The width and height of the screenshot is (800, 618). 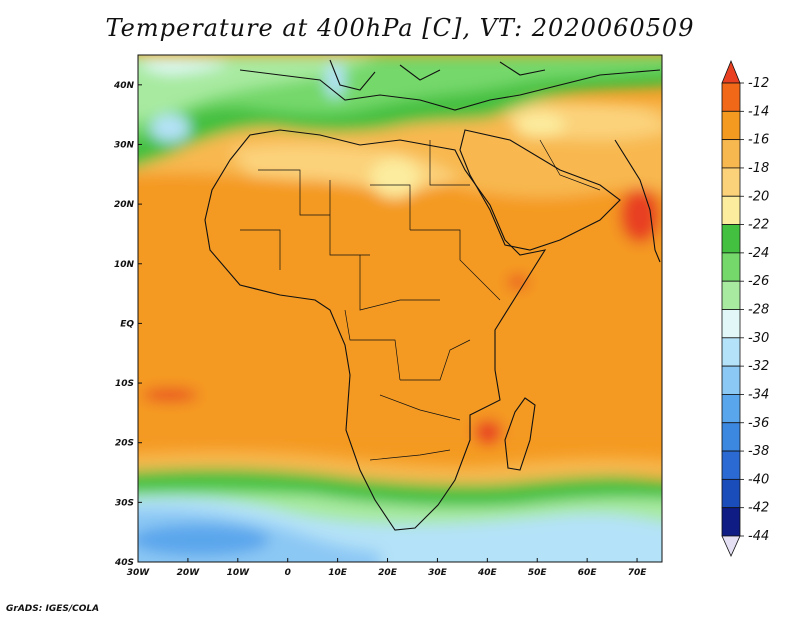 I want to click on latitude-axis: 40N 30N 20N 10N EQ 10S 20S 30S 40S, so click(x=127, y=324).